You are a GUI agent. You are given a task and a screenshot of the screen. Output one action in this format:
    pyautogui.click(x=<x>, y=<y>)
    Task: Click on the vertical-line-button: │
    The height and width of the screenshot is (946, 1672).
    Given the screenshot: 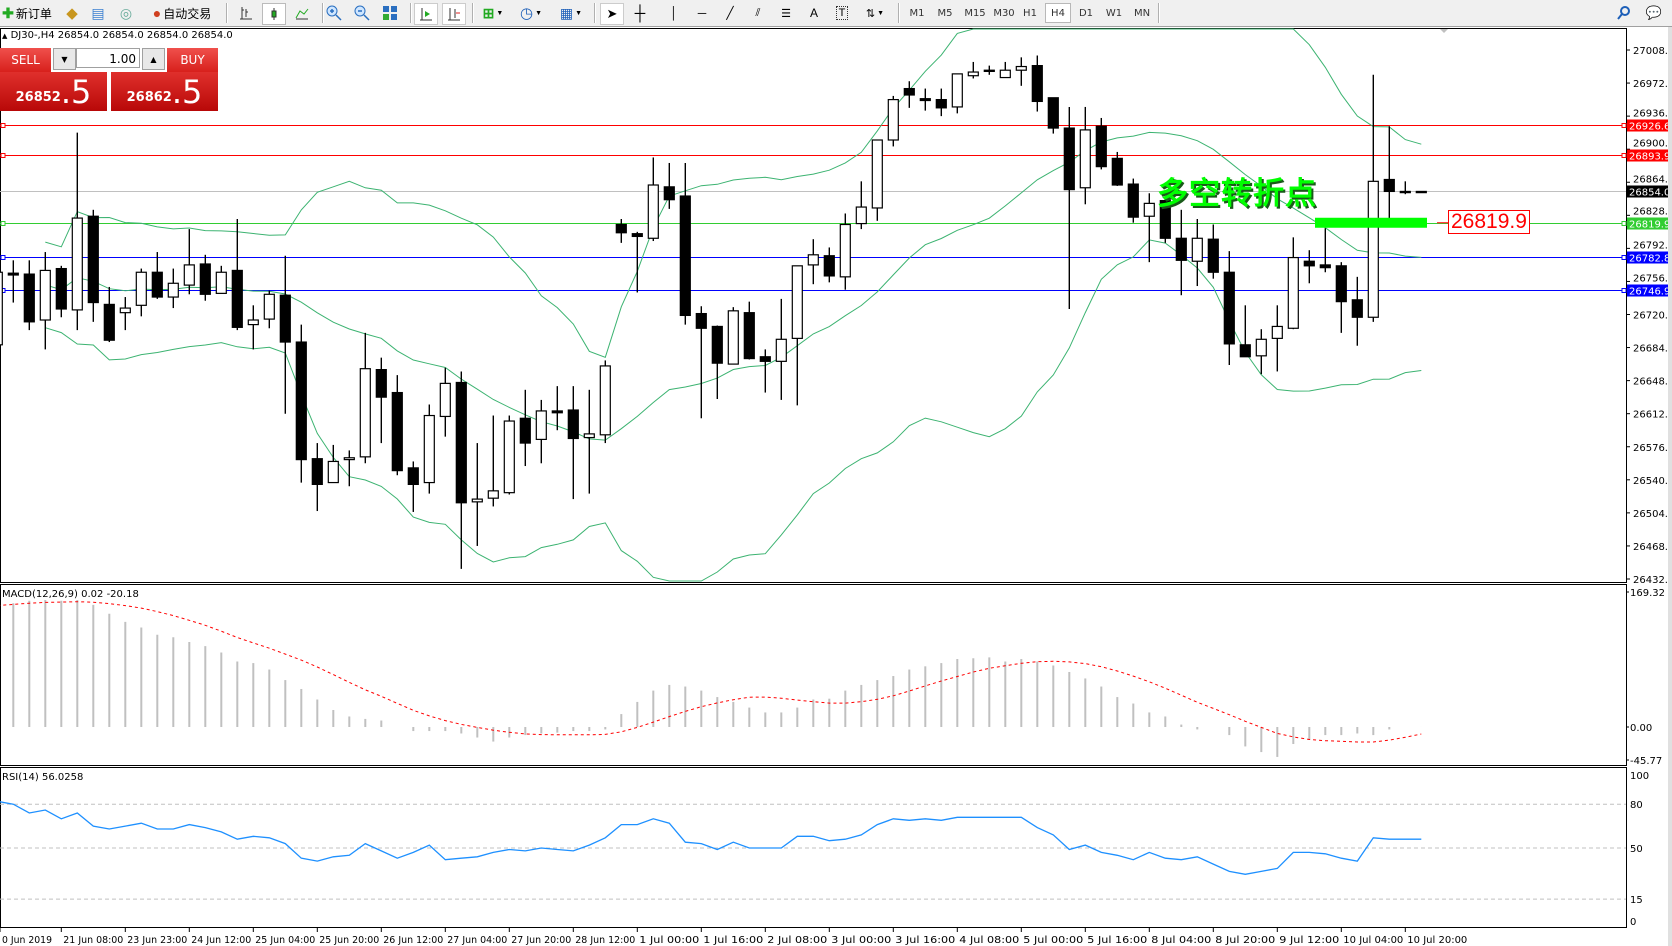 What is the action you would take?
    pyautogui.click(x=674, y=13)
    